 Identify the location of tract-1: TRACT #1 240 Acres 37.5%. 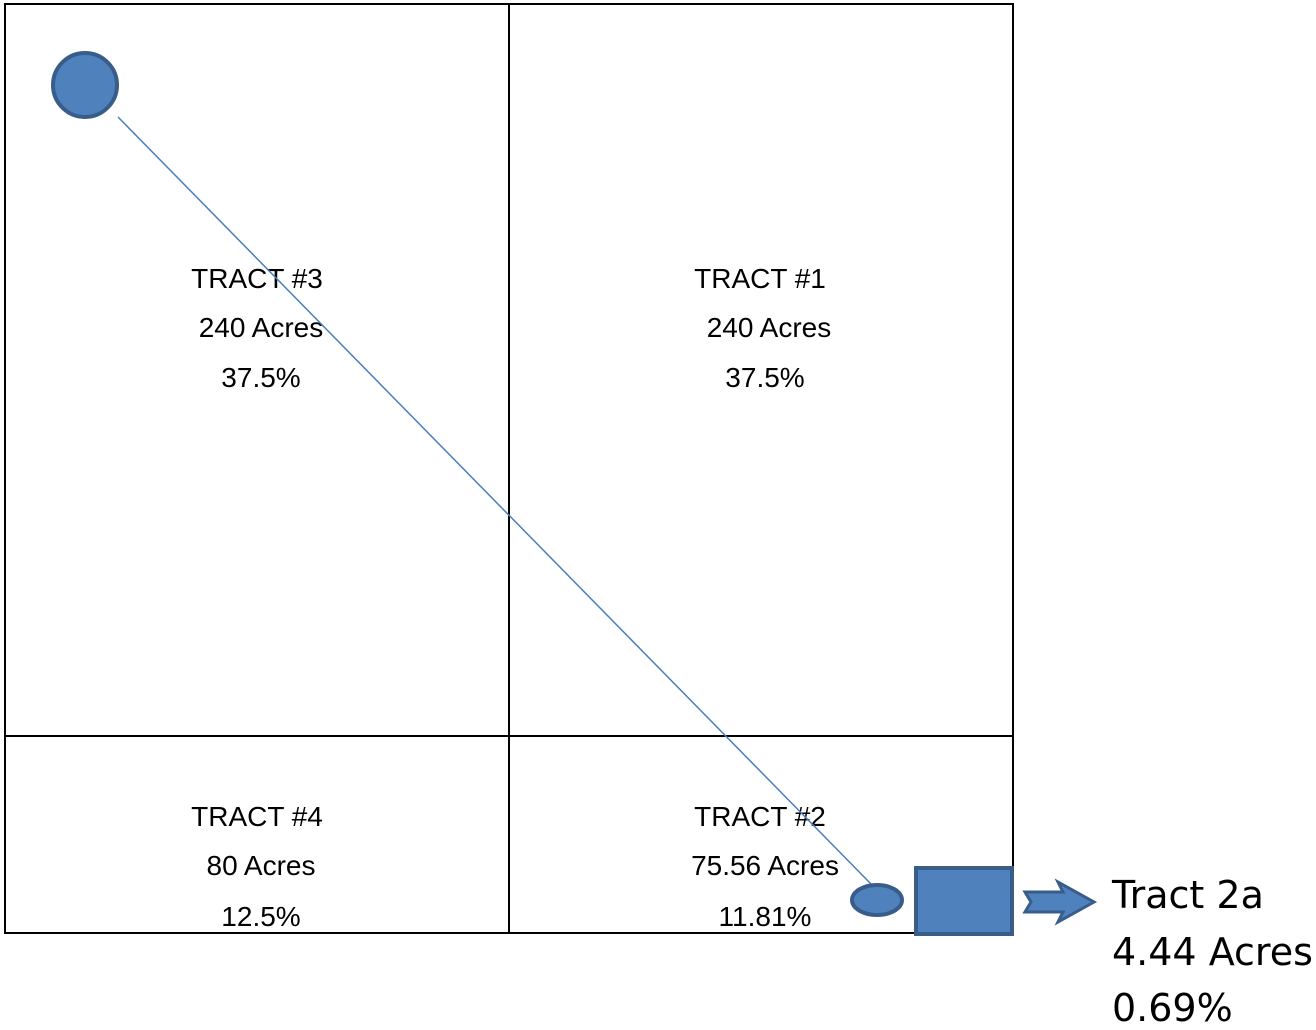
(762, 328).